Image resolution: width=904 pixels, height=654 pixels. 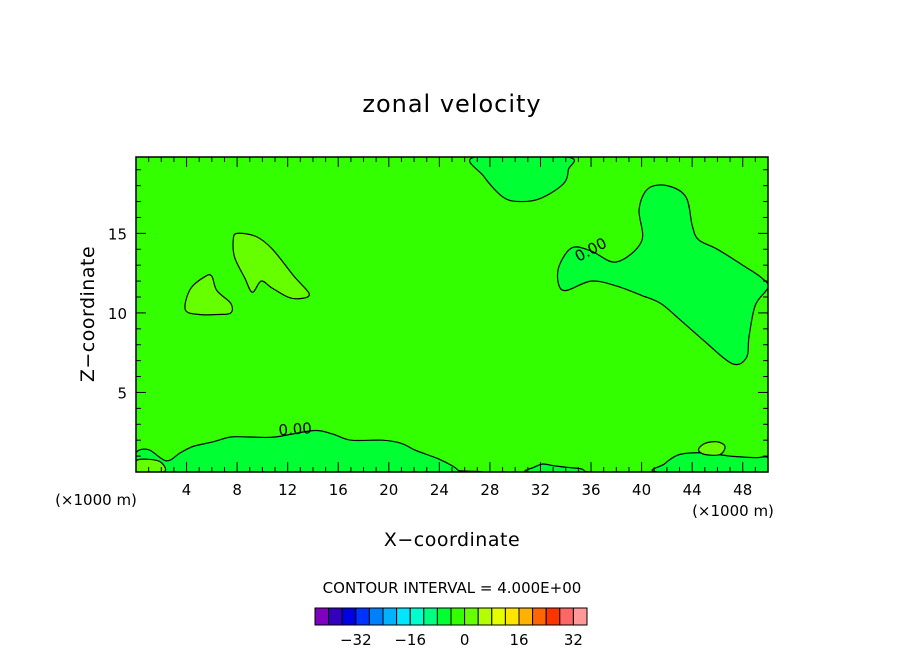 I want to click on y-tick-label: 10, so click(x=117, y=314).